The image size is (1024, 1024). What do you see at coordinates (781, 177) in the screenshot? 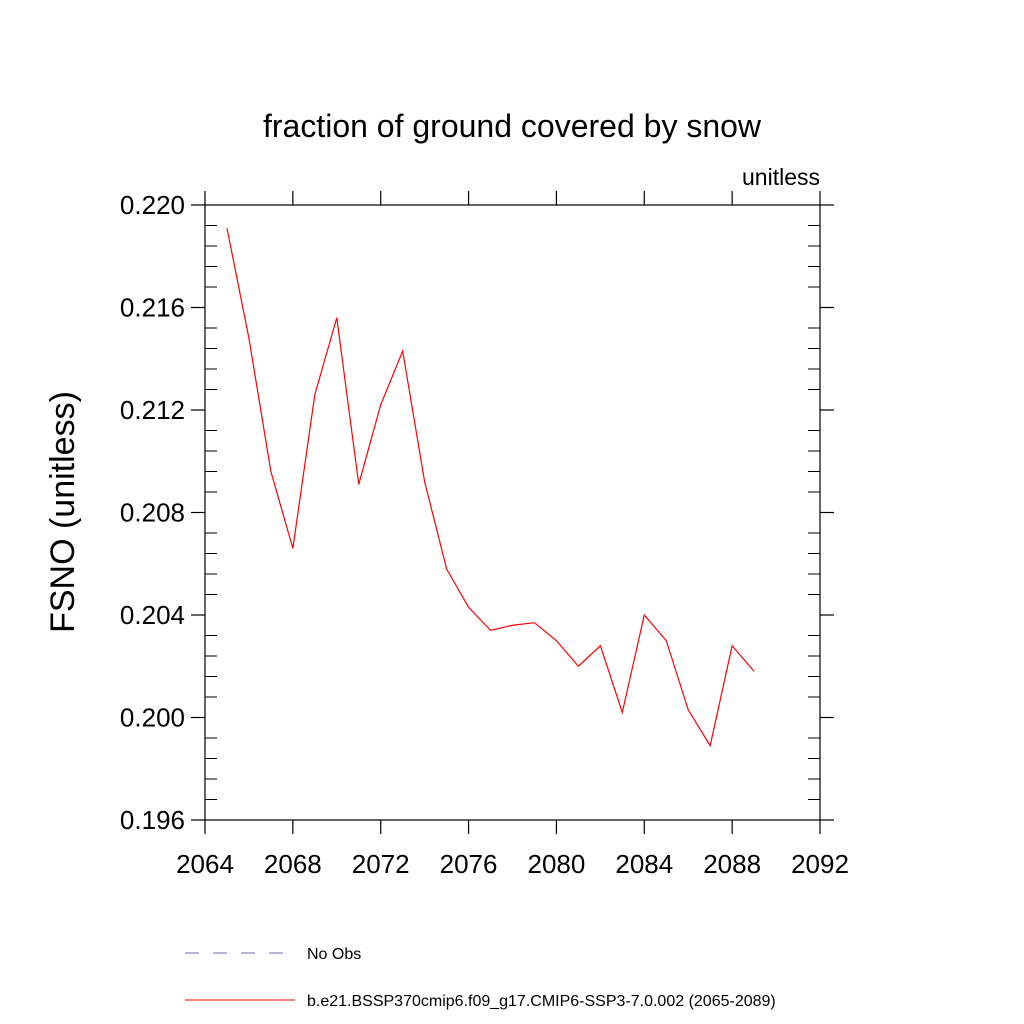
I see `units-label: unitless` at bounding box center [781, 177].